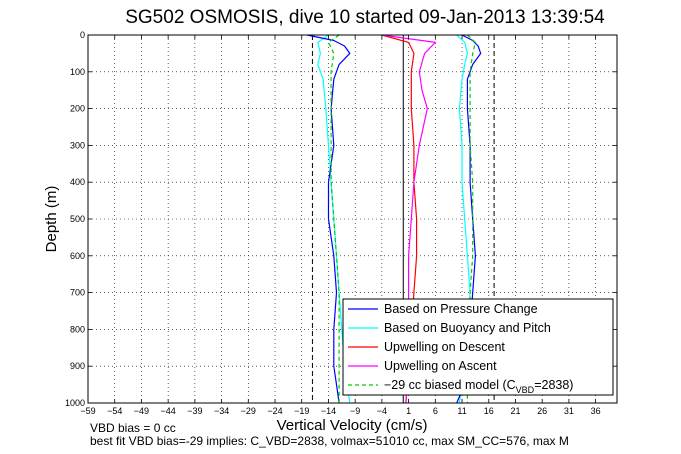  I want to click on x-tick-label: −19, so click(301, 411).